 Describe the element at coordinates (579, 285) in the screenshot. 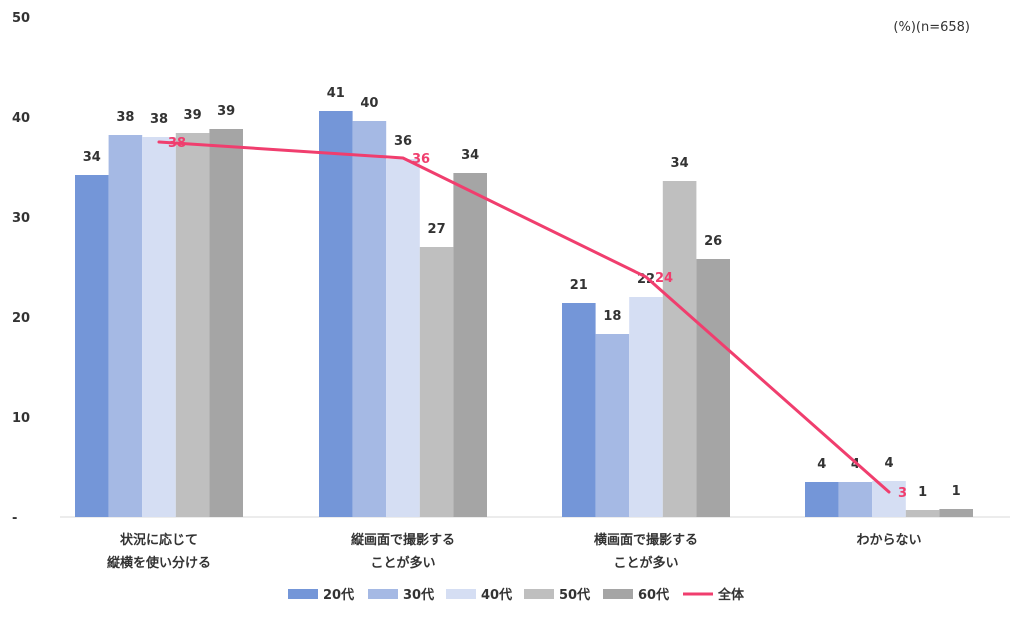

I see `bar-value-label: 21` at that location.